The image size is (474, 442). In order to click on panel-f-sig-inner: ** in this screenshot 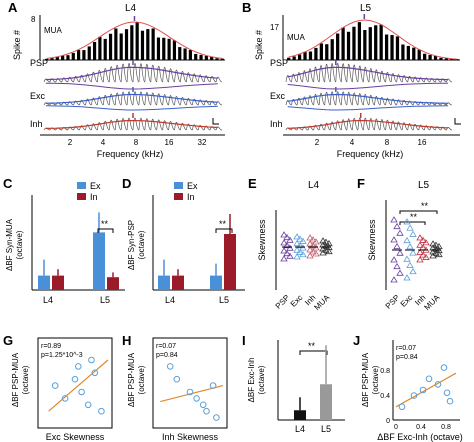, I will do `click(414, 217)`.